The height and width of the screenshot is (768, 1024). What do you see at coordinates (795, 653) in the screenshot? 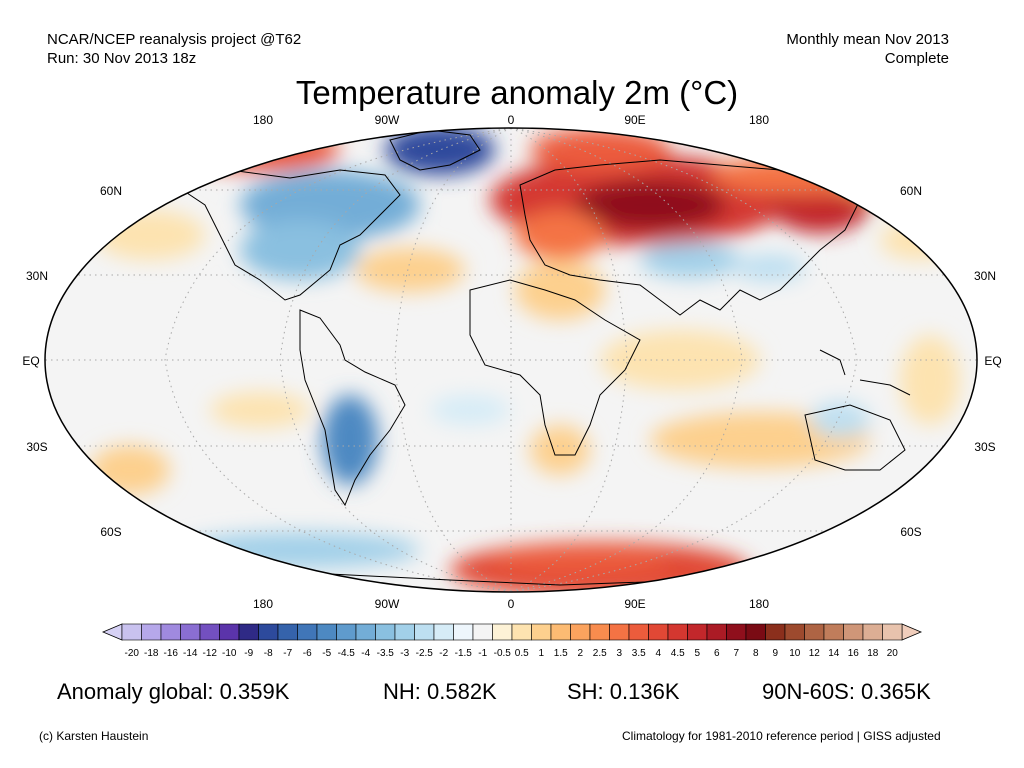
I see `colorbar-tick-label: 10` at bounding box center [795, 653].